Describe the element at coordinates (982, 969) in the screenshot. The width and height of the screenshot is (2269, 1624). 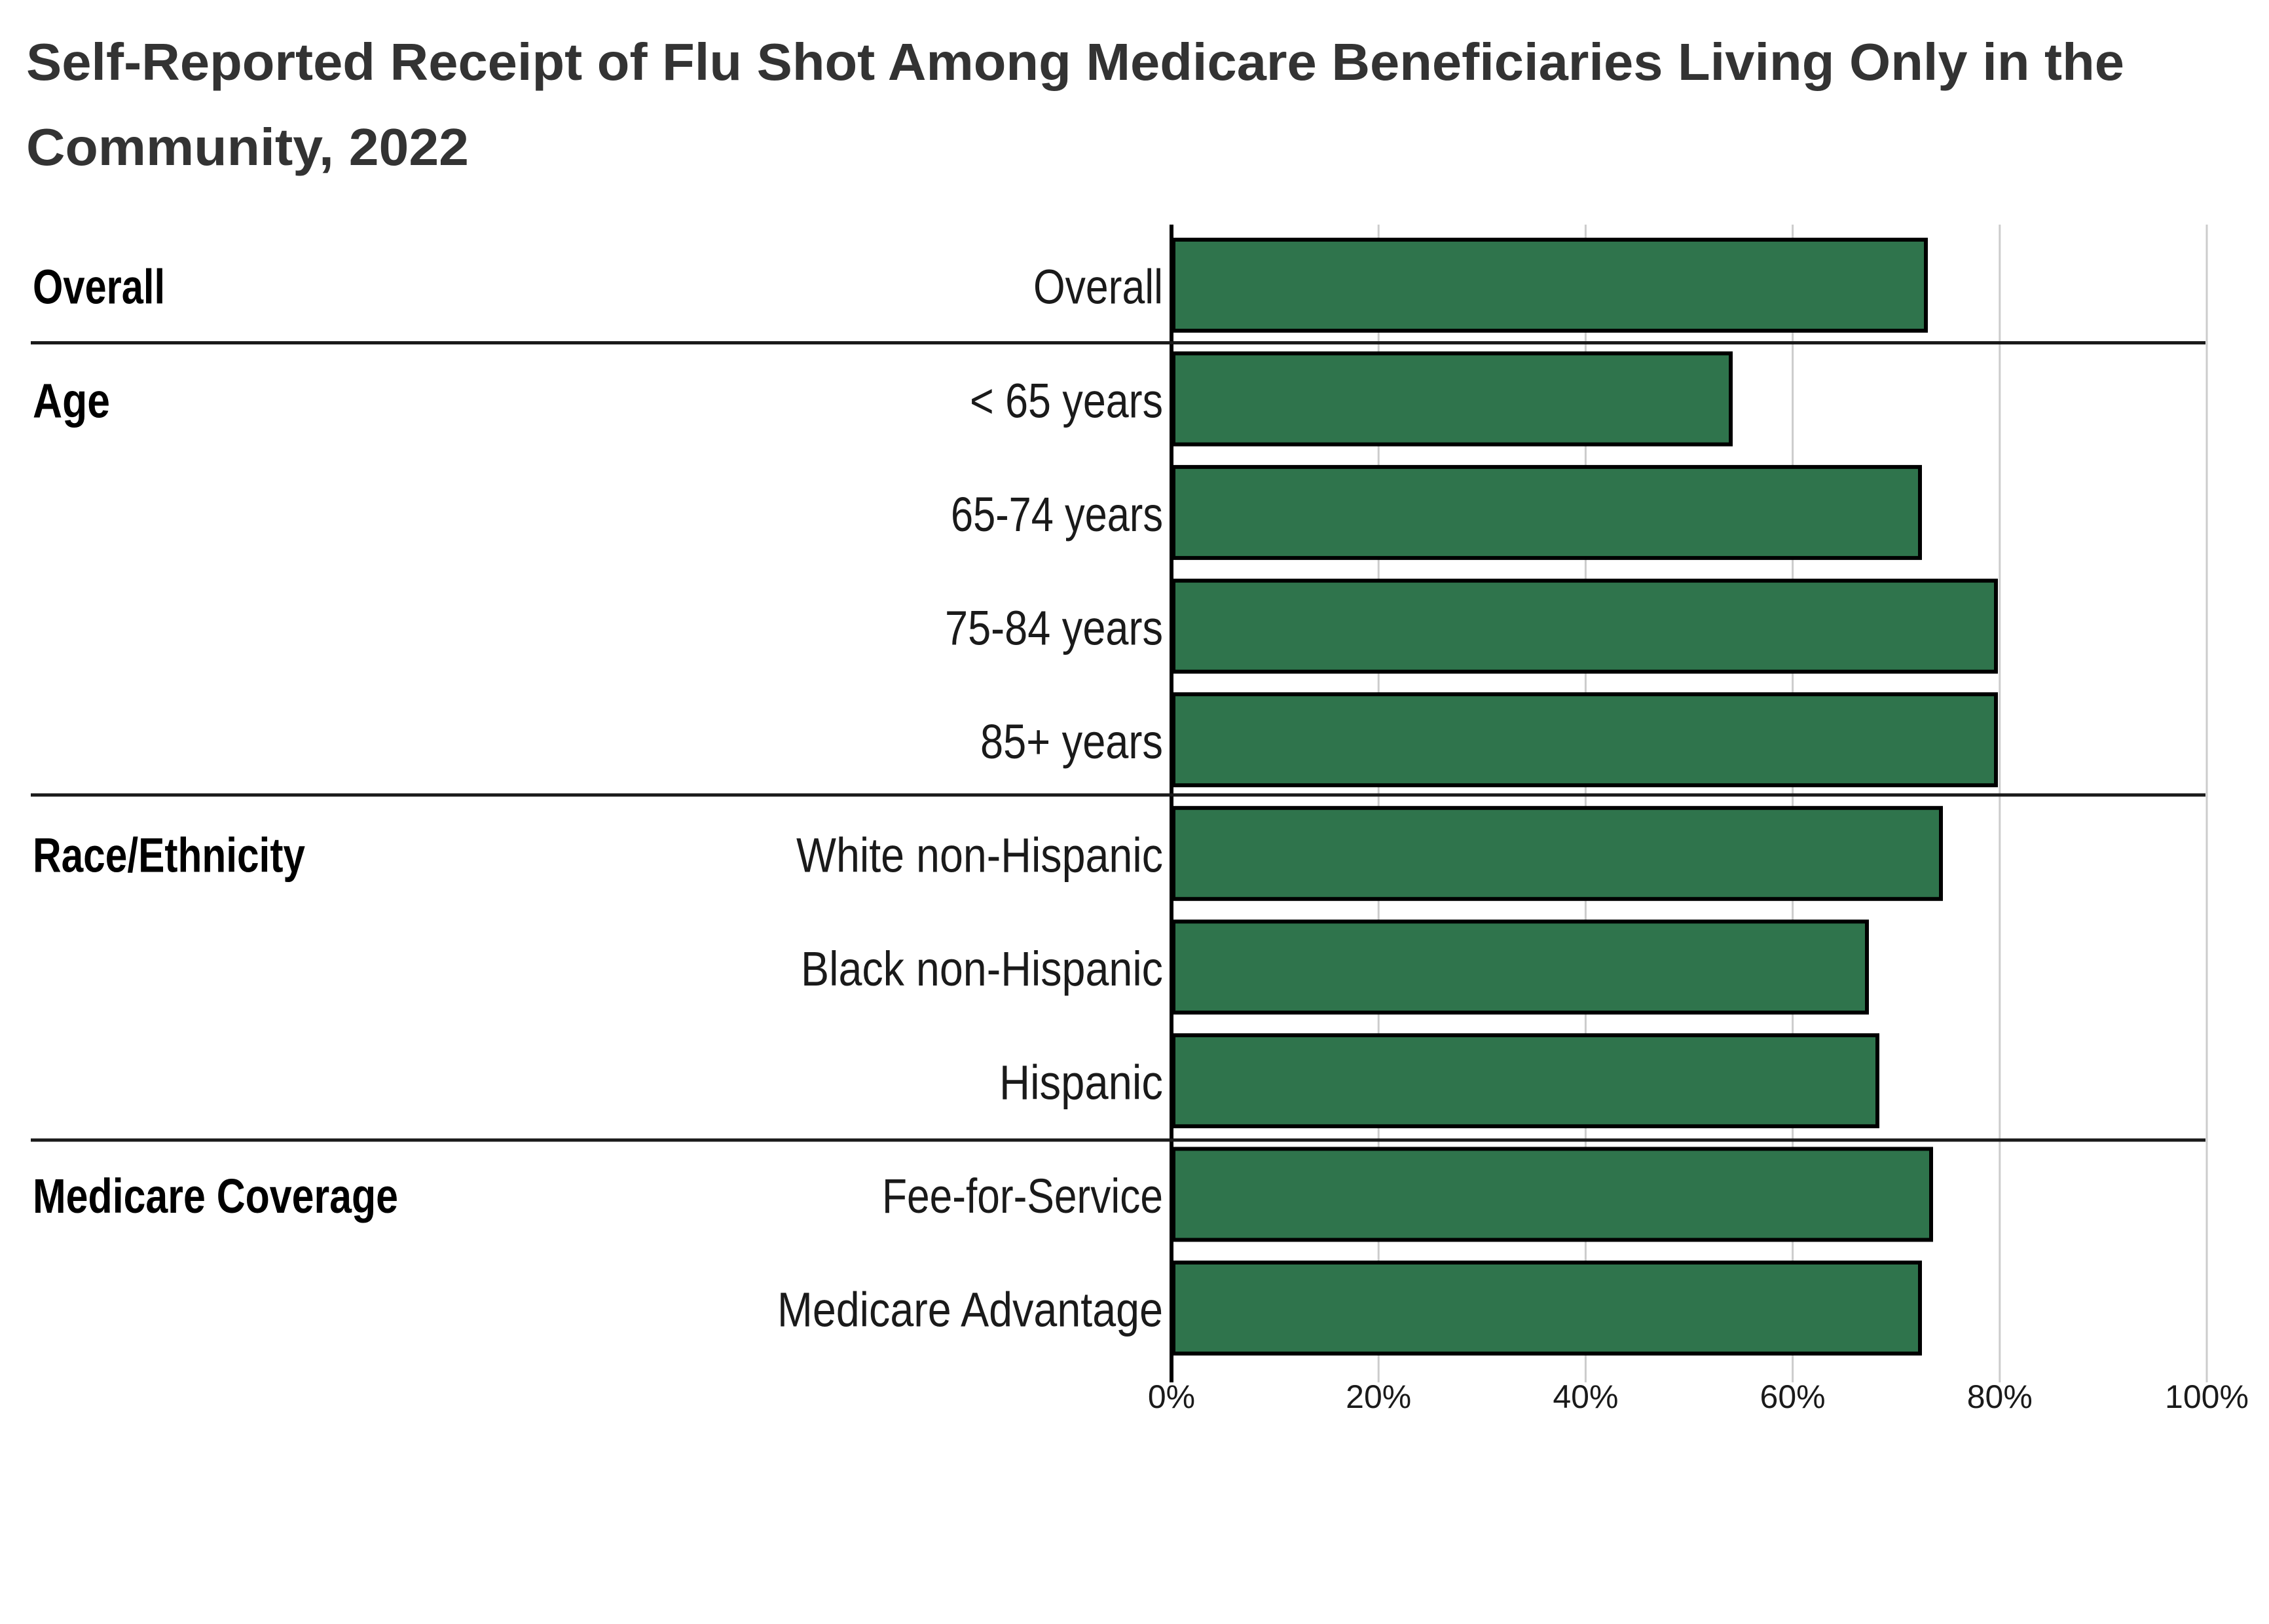
I see `svg-text: Black non-Hispanic` at that location.